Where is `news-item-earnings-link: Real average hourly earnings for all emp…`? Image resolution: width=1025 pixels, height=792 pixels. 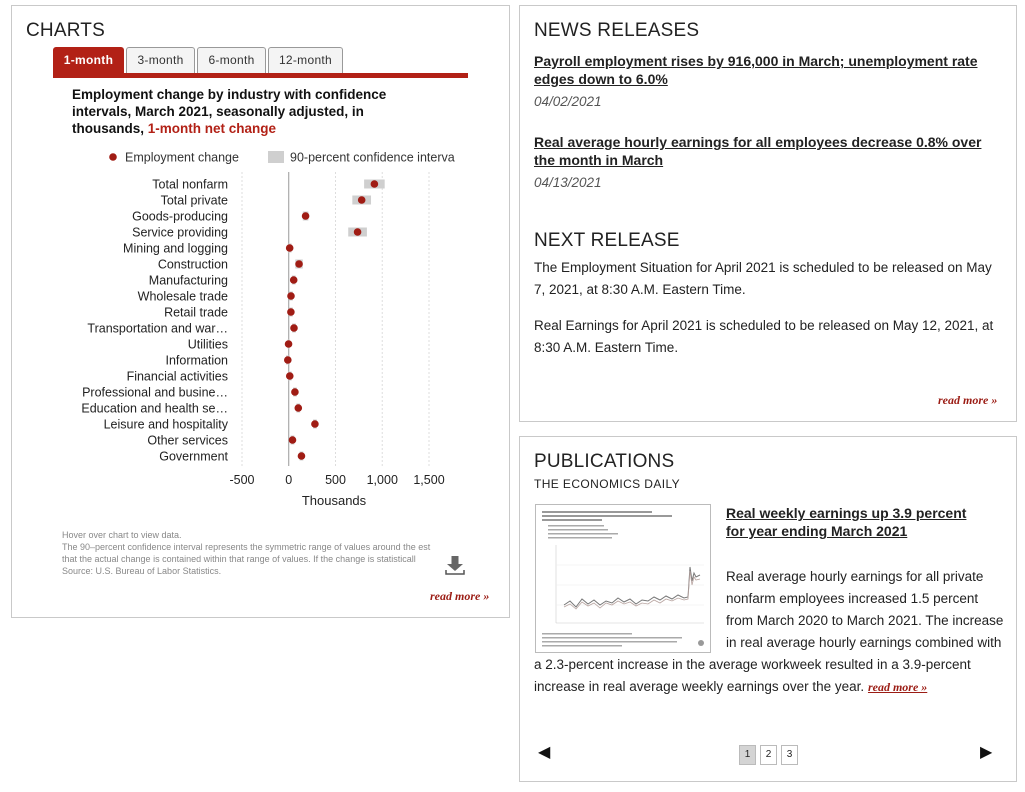
news-item-earnings-link: Real average hourly earnings for all emp… is located at coordinates (758, 151).